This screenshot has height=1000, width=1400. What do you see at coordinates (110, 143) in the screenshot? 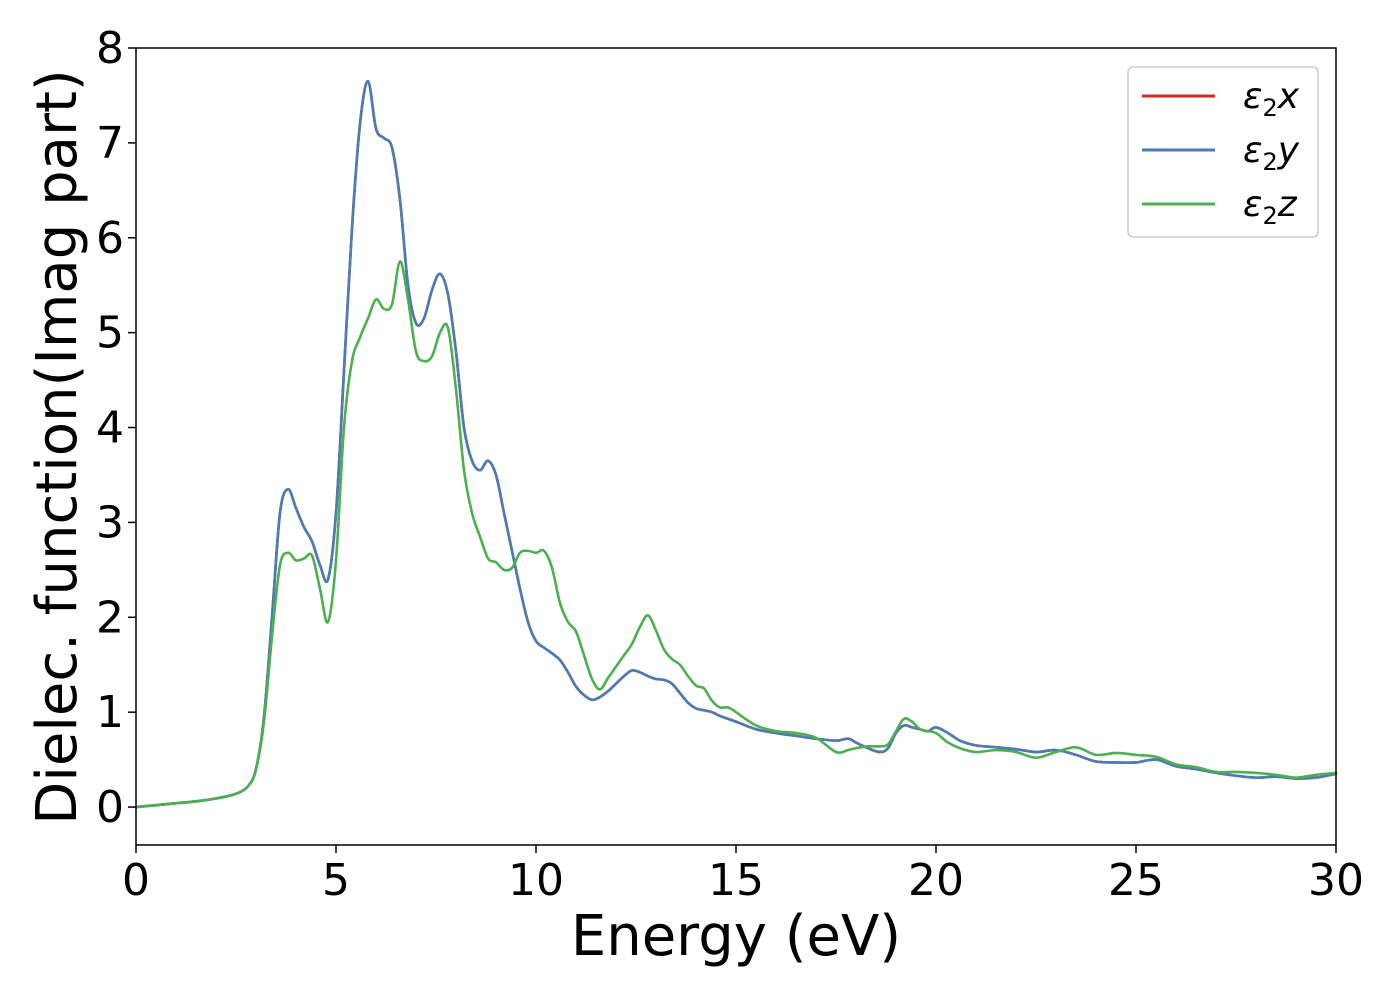
I see `y-tick-label: 7` at bounding box center [110, 143].